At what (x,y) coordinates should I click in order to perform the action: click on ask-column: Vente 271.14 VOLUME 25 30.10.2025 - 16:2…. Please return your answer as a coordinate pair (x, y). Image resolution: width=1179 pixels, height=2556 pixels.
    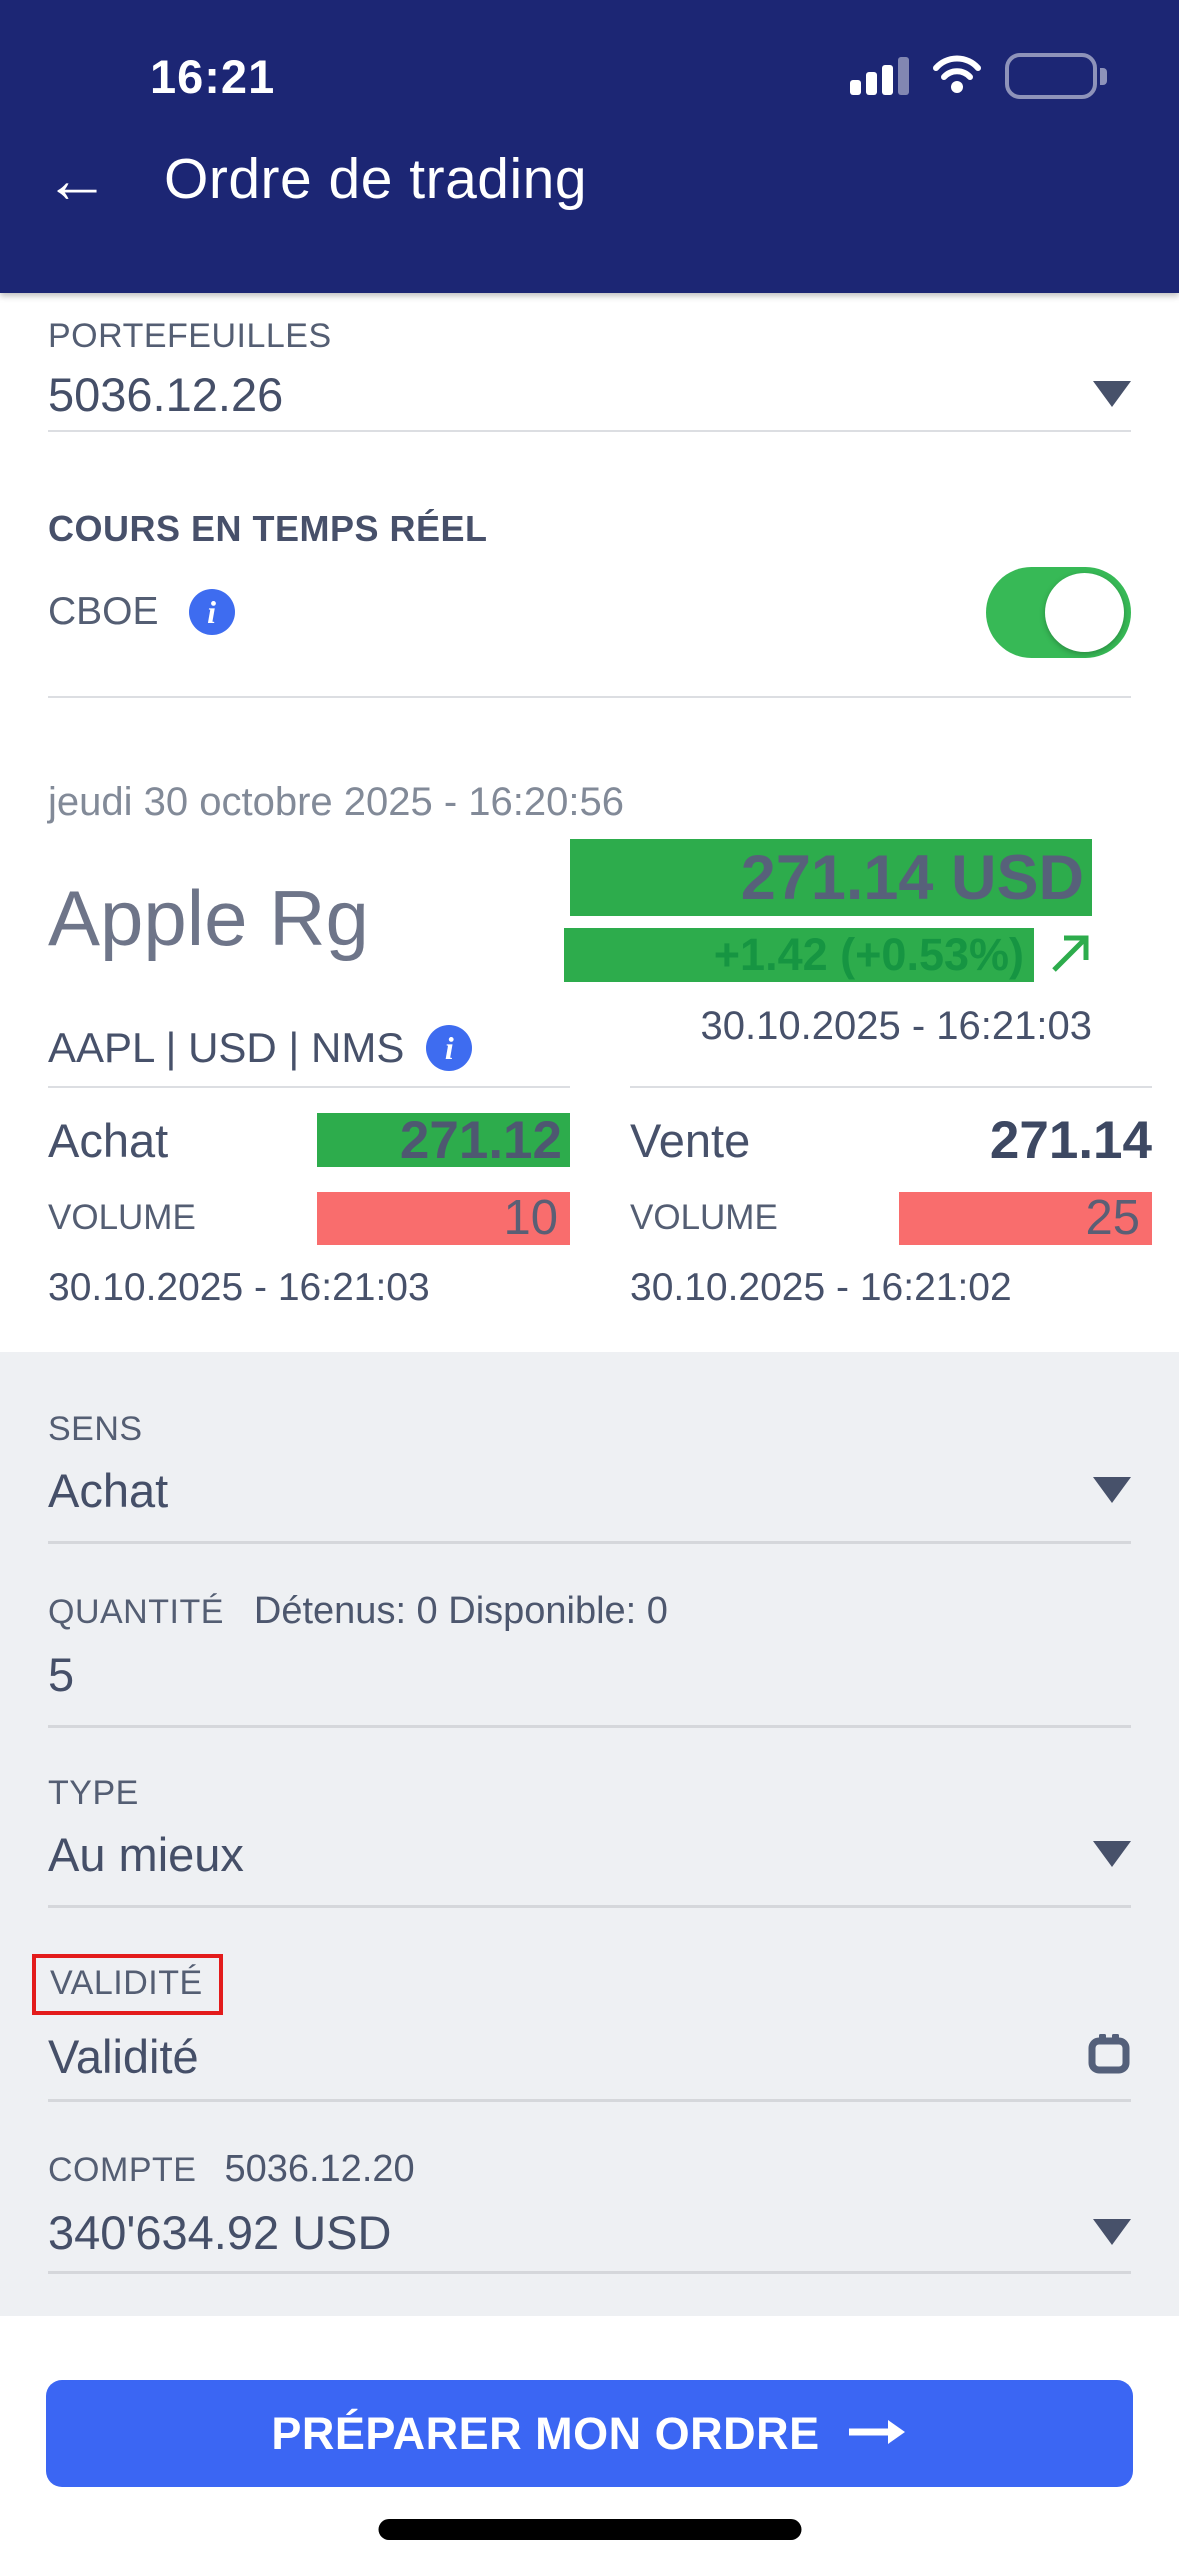
    Looking at the image, I should click on (891, 1198).